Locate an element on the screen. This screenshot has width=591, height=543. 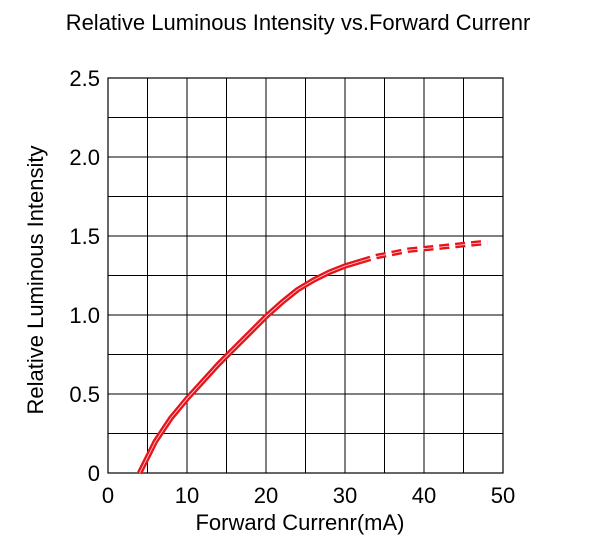
y-tick-label: 0.5 is located at coordinates (84, 394).